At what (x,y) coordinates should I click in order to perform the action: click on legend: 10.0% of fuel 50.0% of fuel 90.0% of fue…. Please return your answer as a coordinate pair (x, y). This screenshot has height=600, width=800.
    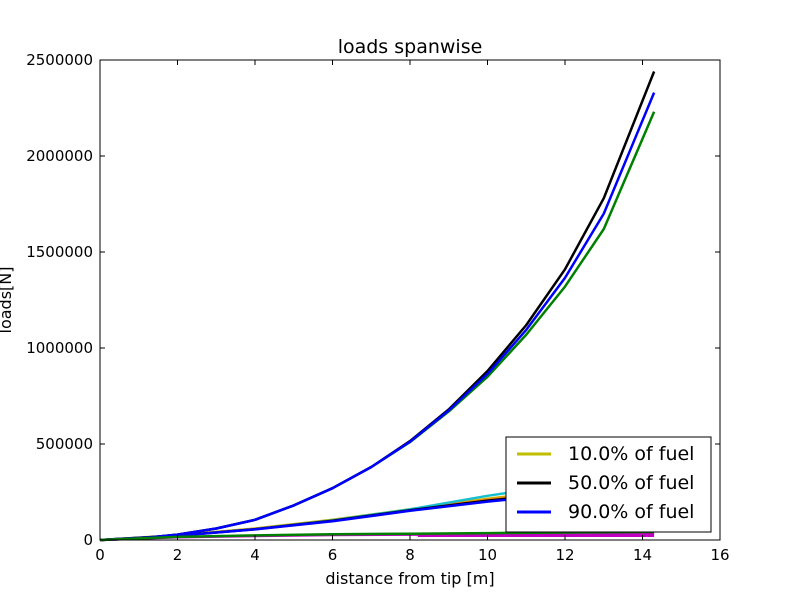
    Looking at the image, I should click on (608, 484).